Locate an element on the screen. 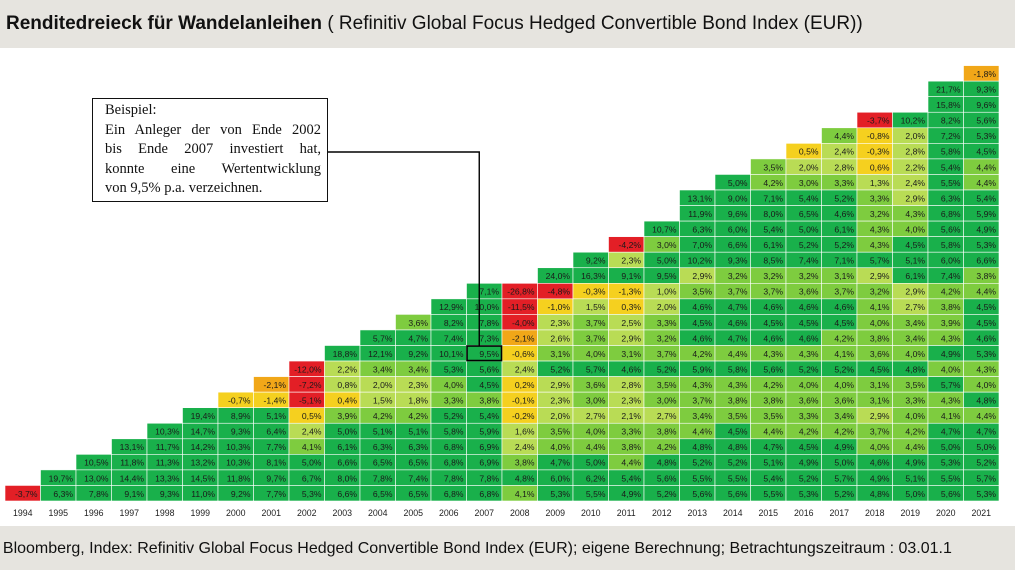 This screenshot has height=570, width=1015. year-tick-label: 2019 is located at coordinates (910, 513).